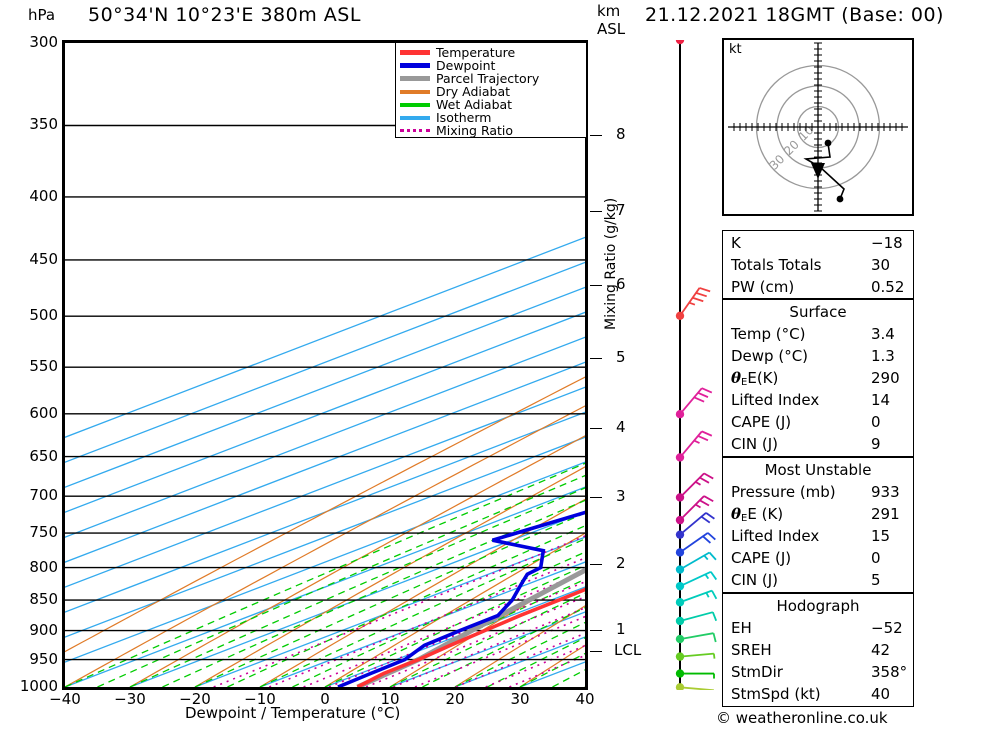 The image size is (1000, 733). Describe the element at coordinates (464, 117) in the screenshot. I see `legend-item-label: Isotherm` at that location.